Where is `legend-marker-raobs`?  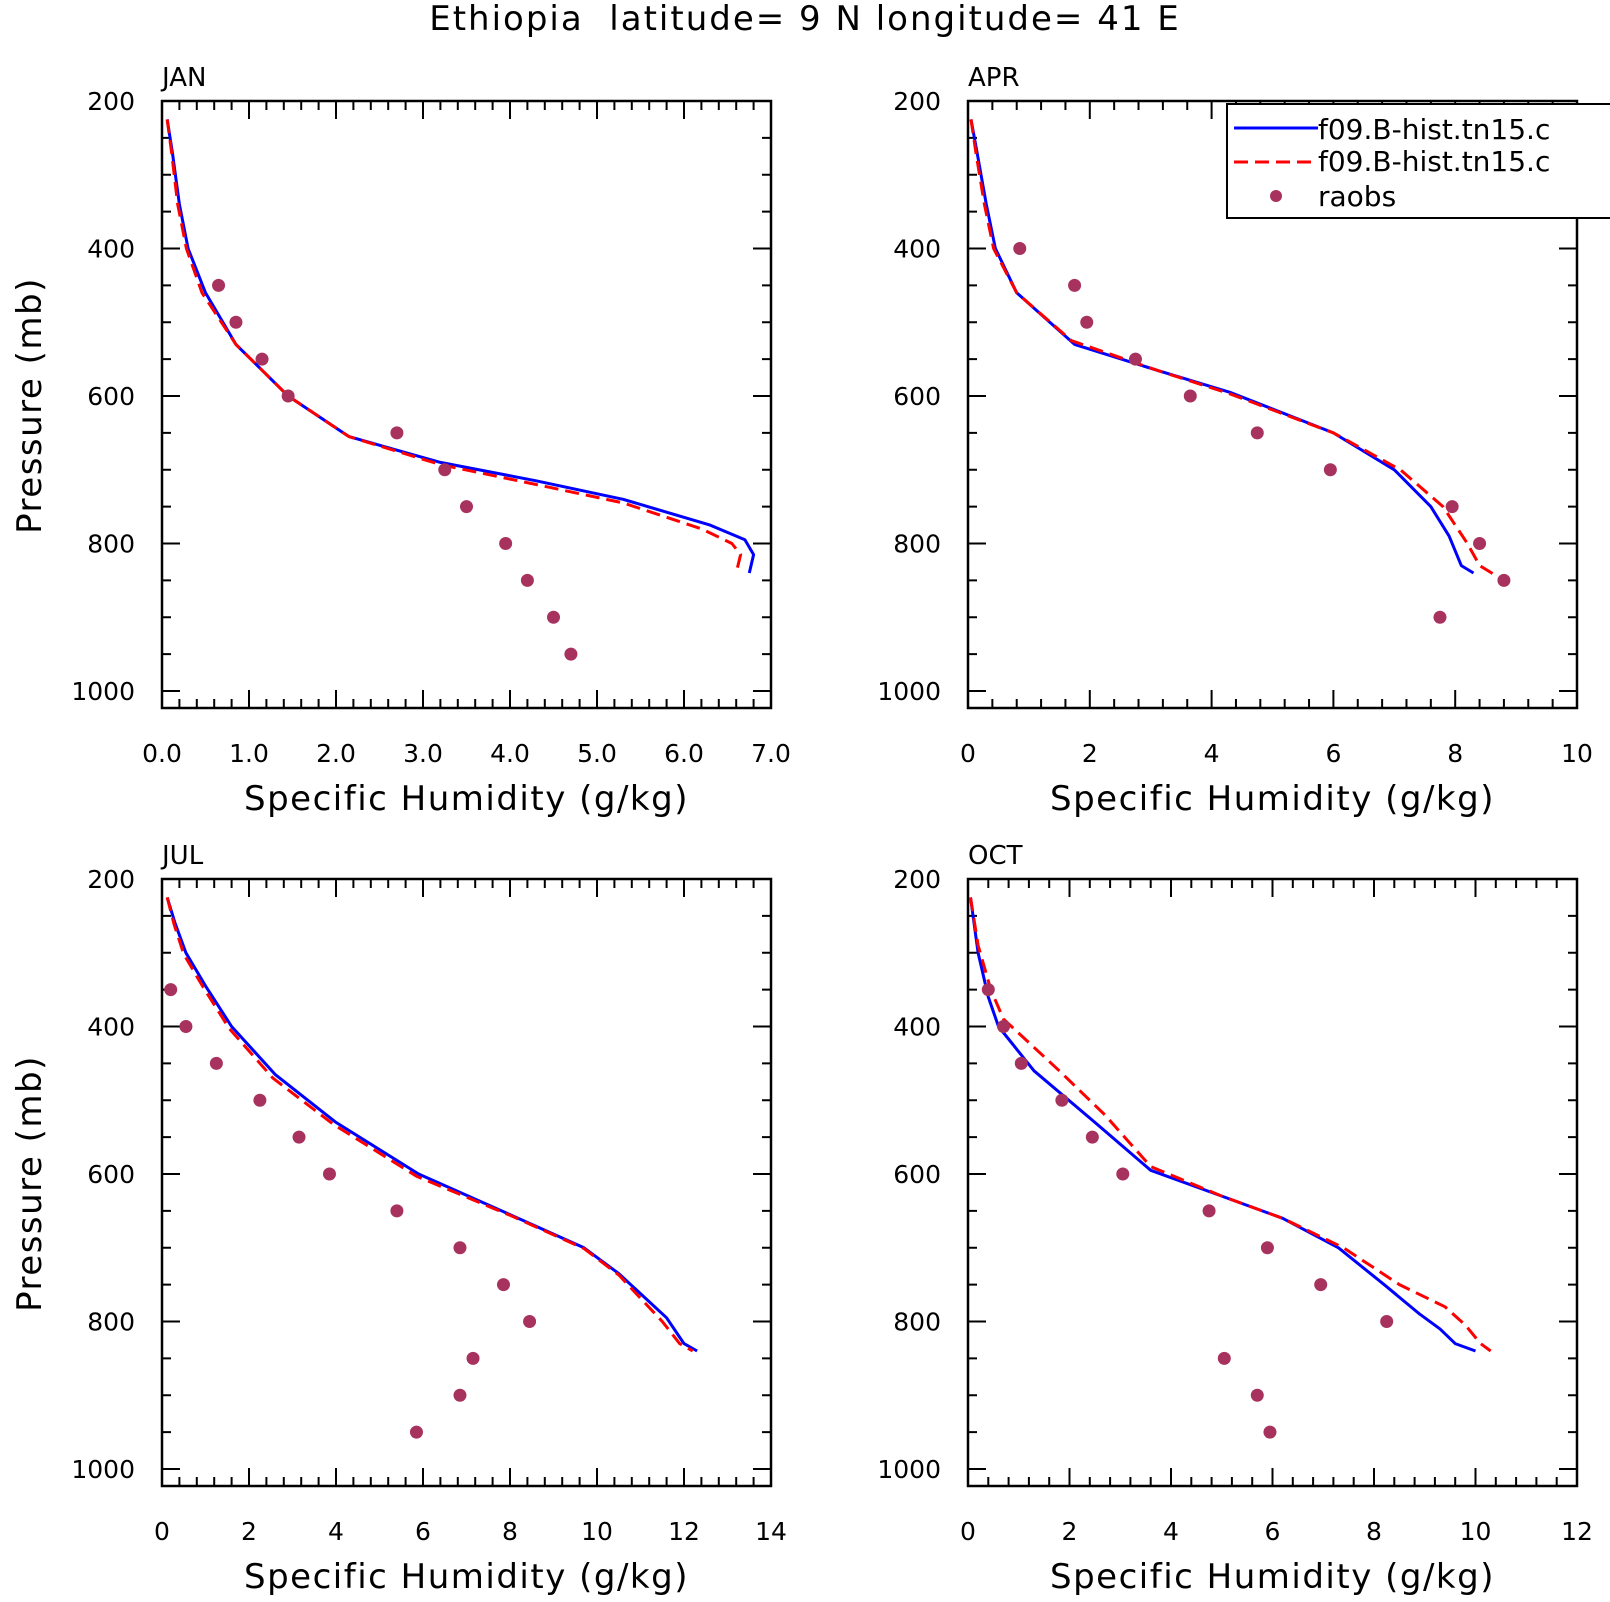 legend-marker-raobs is located at coordinates (1276, 196).